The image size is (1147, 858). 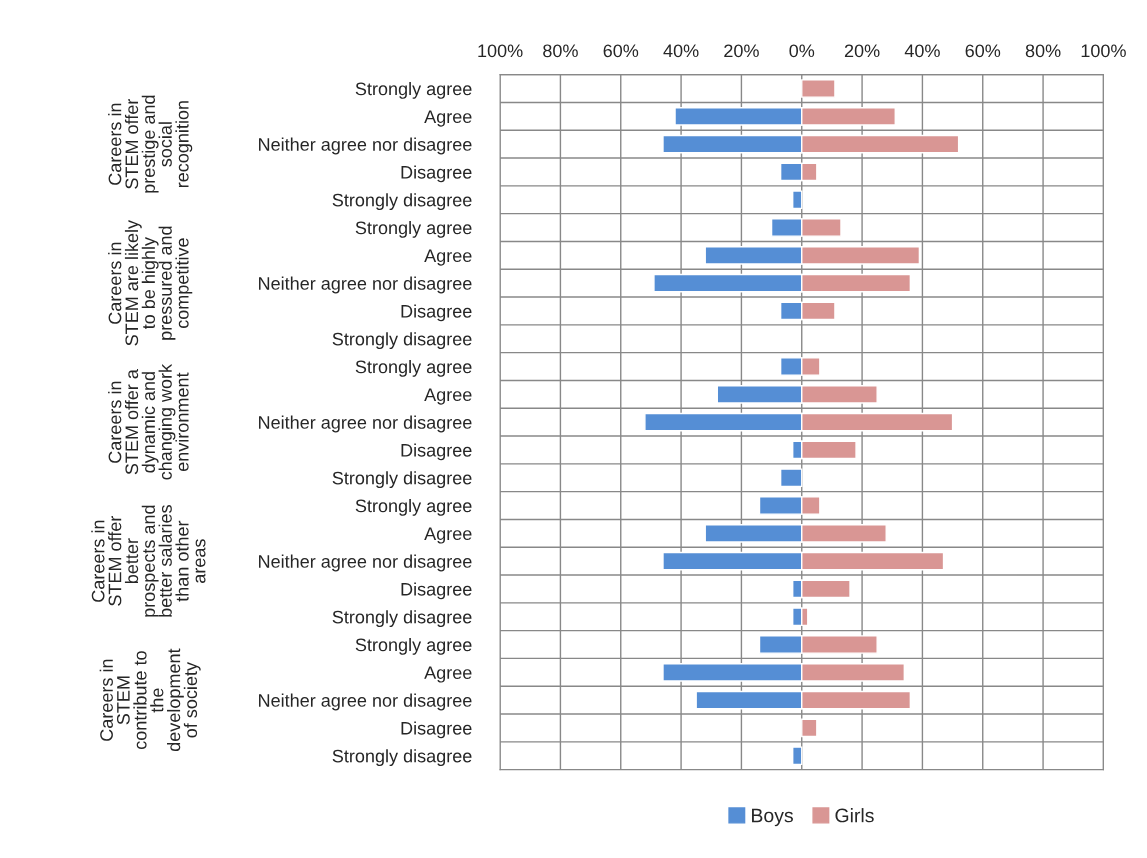 What do you see at coordinates (772, 817) in the screenshot?
I see `legend-label: Boys` at bounding box center [772, 817].